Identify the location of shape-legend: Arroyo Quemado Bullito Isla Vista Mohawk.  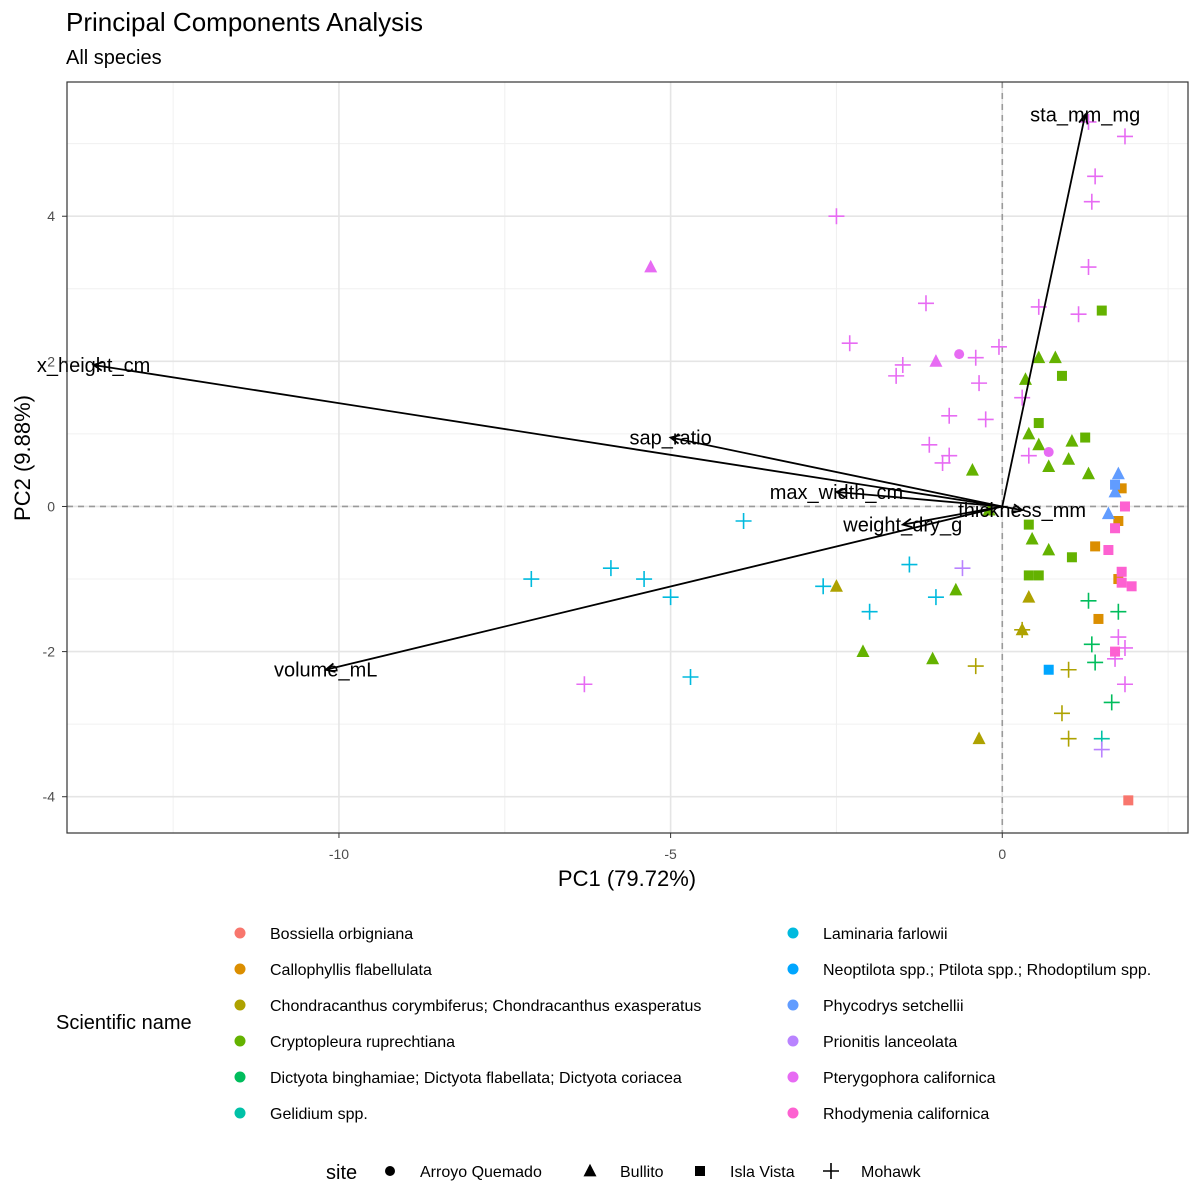
(653, 1172).